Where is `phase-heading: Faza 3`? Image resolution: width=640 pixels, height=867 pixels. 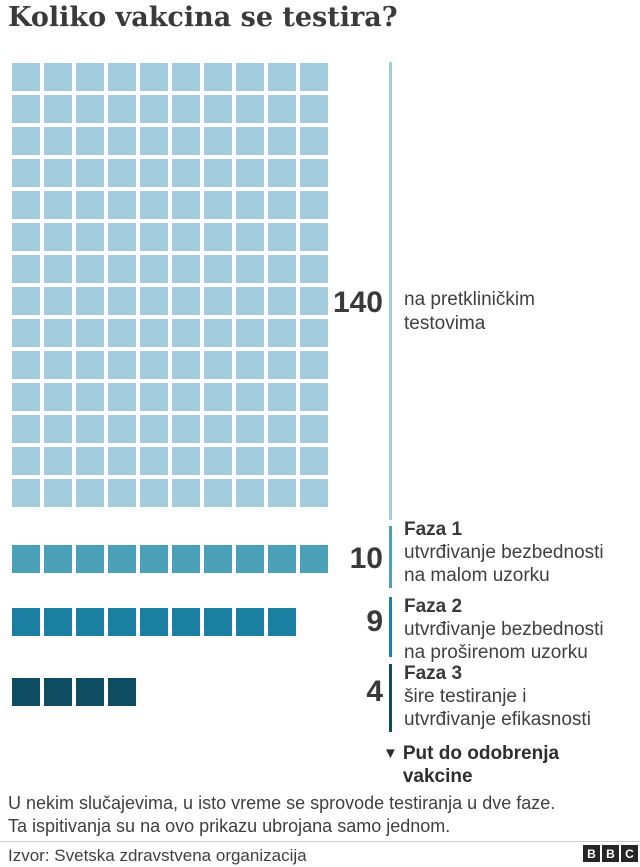 phase-heading: Faza 3 is located at coordinates (433, 673).